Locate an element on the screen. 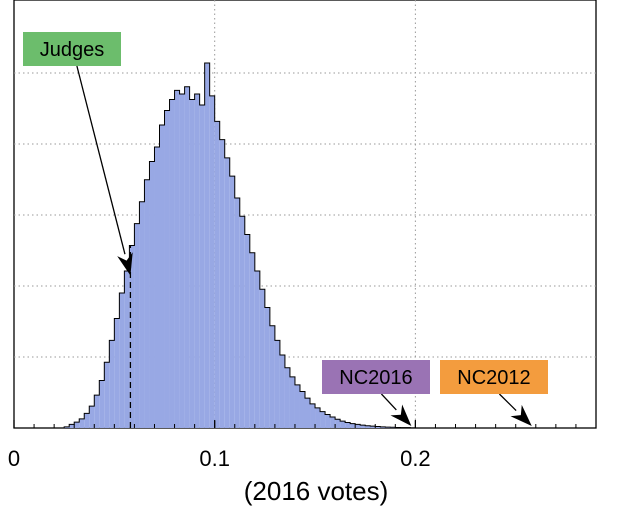  x-axis-title: (2016 votes) is located at coordinates (316, 491).